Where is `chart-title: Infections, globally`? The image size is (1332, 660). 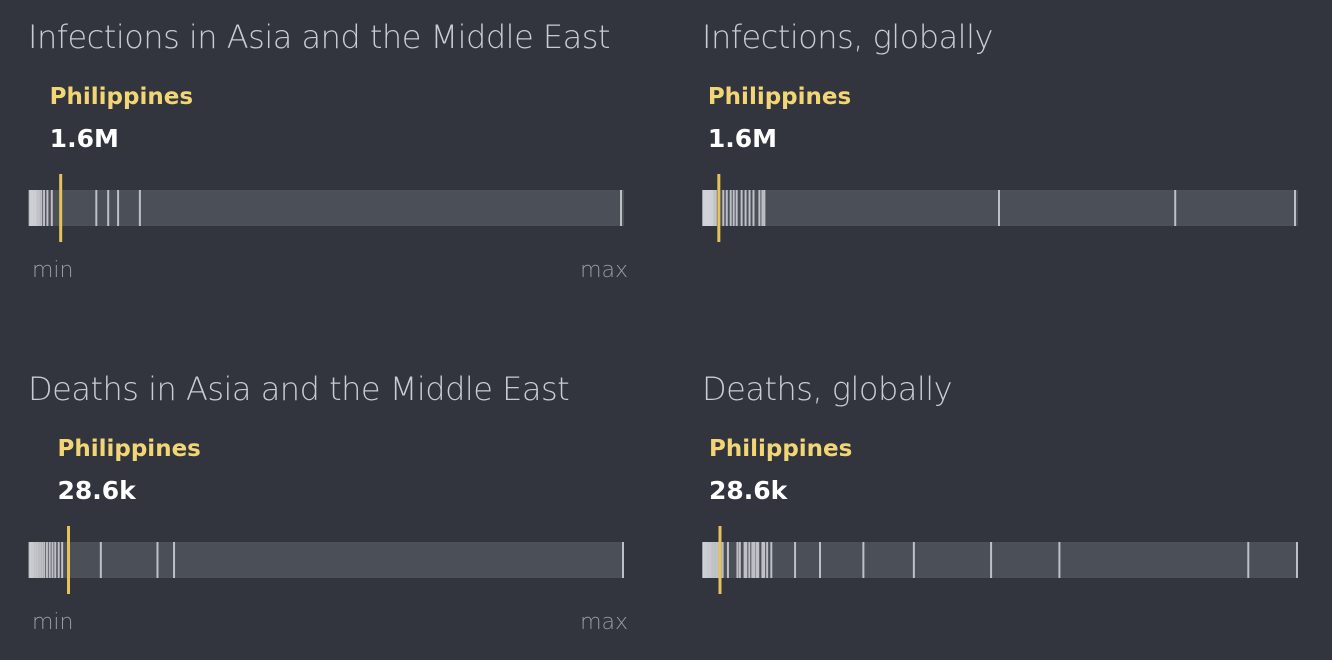 chart-title: Infections, globally is located at coordinates (847, 37).